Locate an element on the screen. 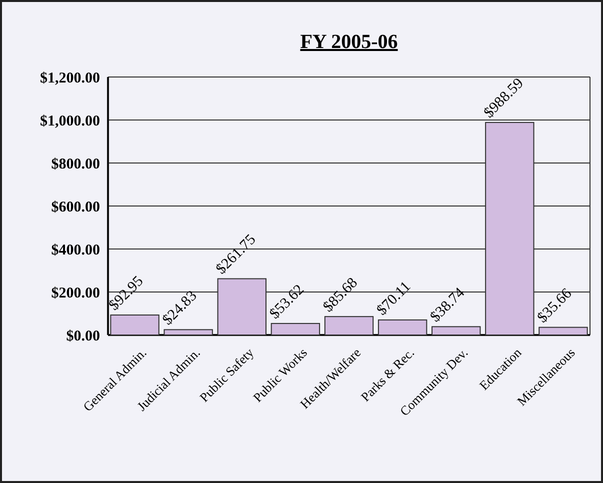  y-tick-label: $800.00 is located at coordinates (75, 164).